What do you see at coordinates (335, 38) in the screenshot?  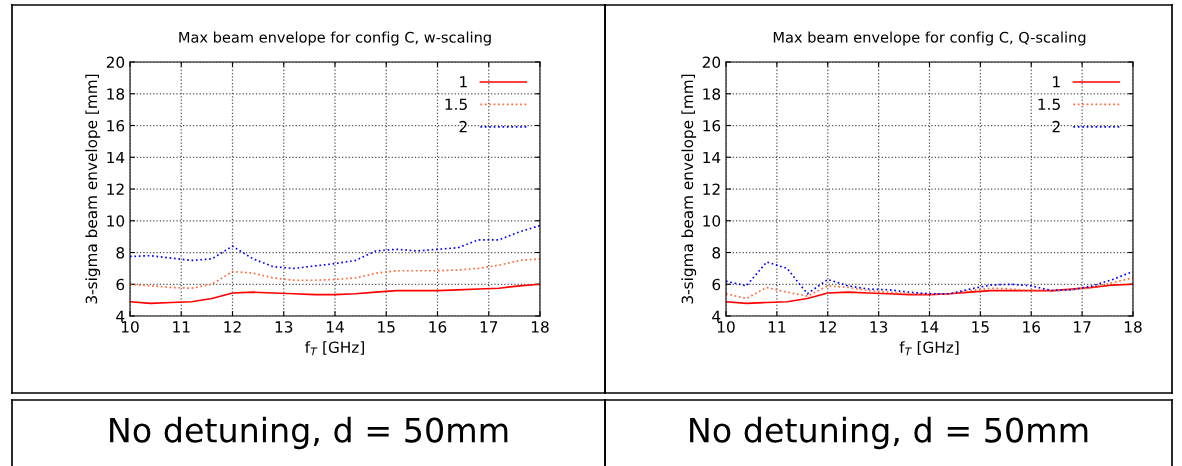 I see `chart-title: Max beam envelope for config C, w-scaling` at bounding box center [335, 38].